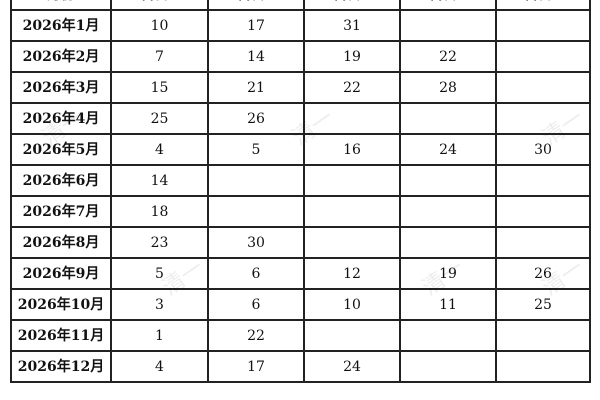 The image size is (600, 400). Describe the element at coordinates (352, 25) in the screenshot. I see `day-cell: 31` at that location.